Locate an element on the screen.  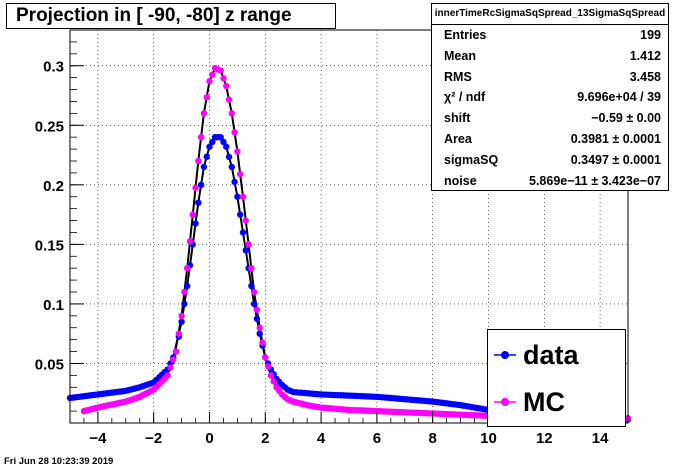
stats-key: RMS is located at coordinates (458, 76).